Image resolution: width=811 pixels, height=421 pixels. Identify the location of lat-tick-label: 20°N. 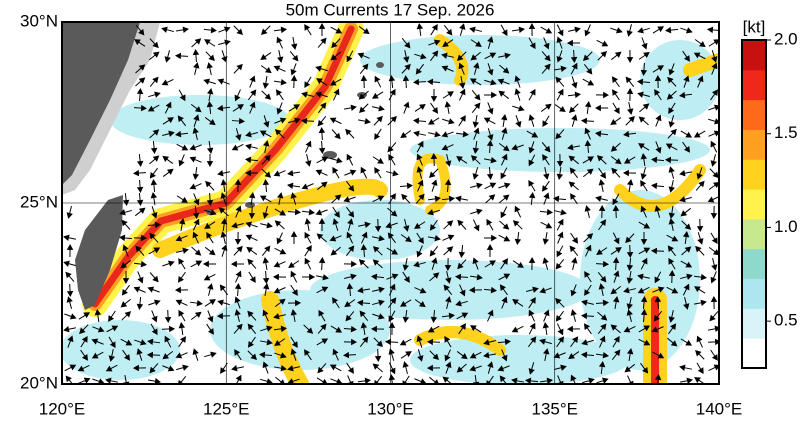
(39, 382).